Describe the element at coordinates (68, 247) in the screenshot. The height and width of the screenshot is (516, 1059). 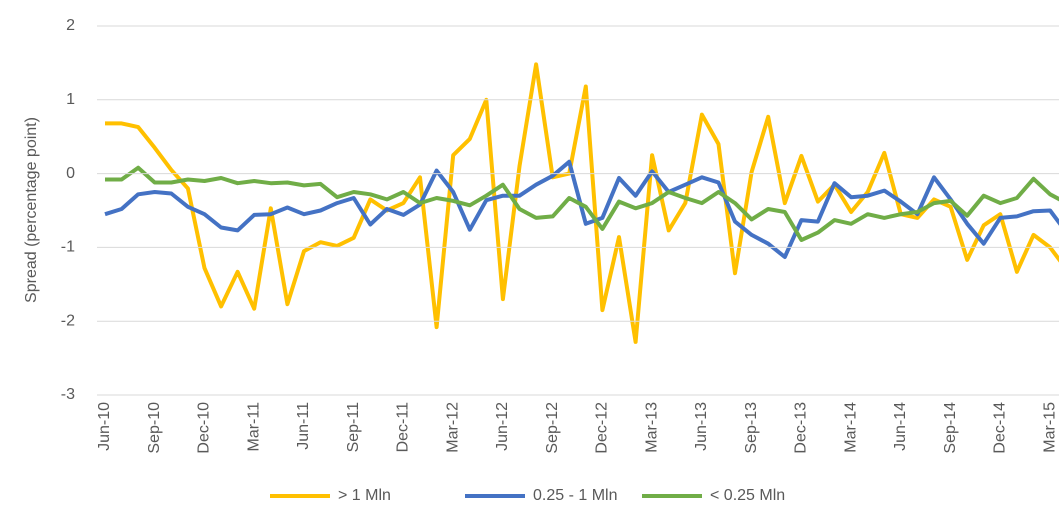
I see `y-tick-label: -1` at that location.